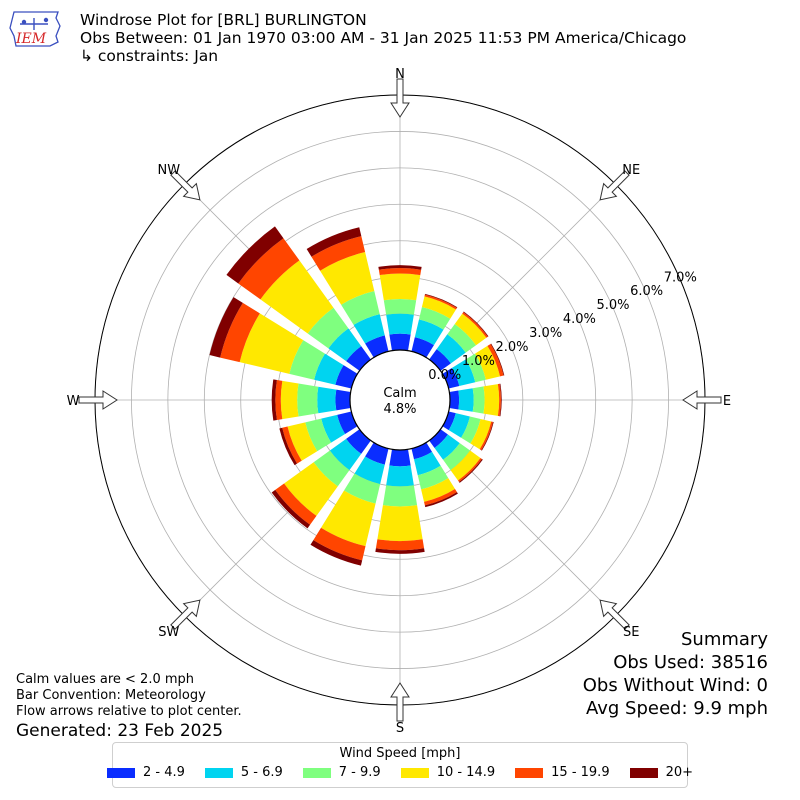 The height and width of the screenshot is (800, 800). I want to click on legend-label: 2 - 4.9, so click(163, 772).